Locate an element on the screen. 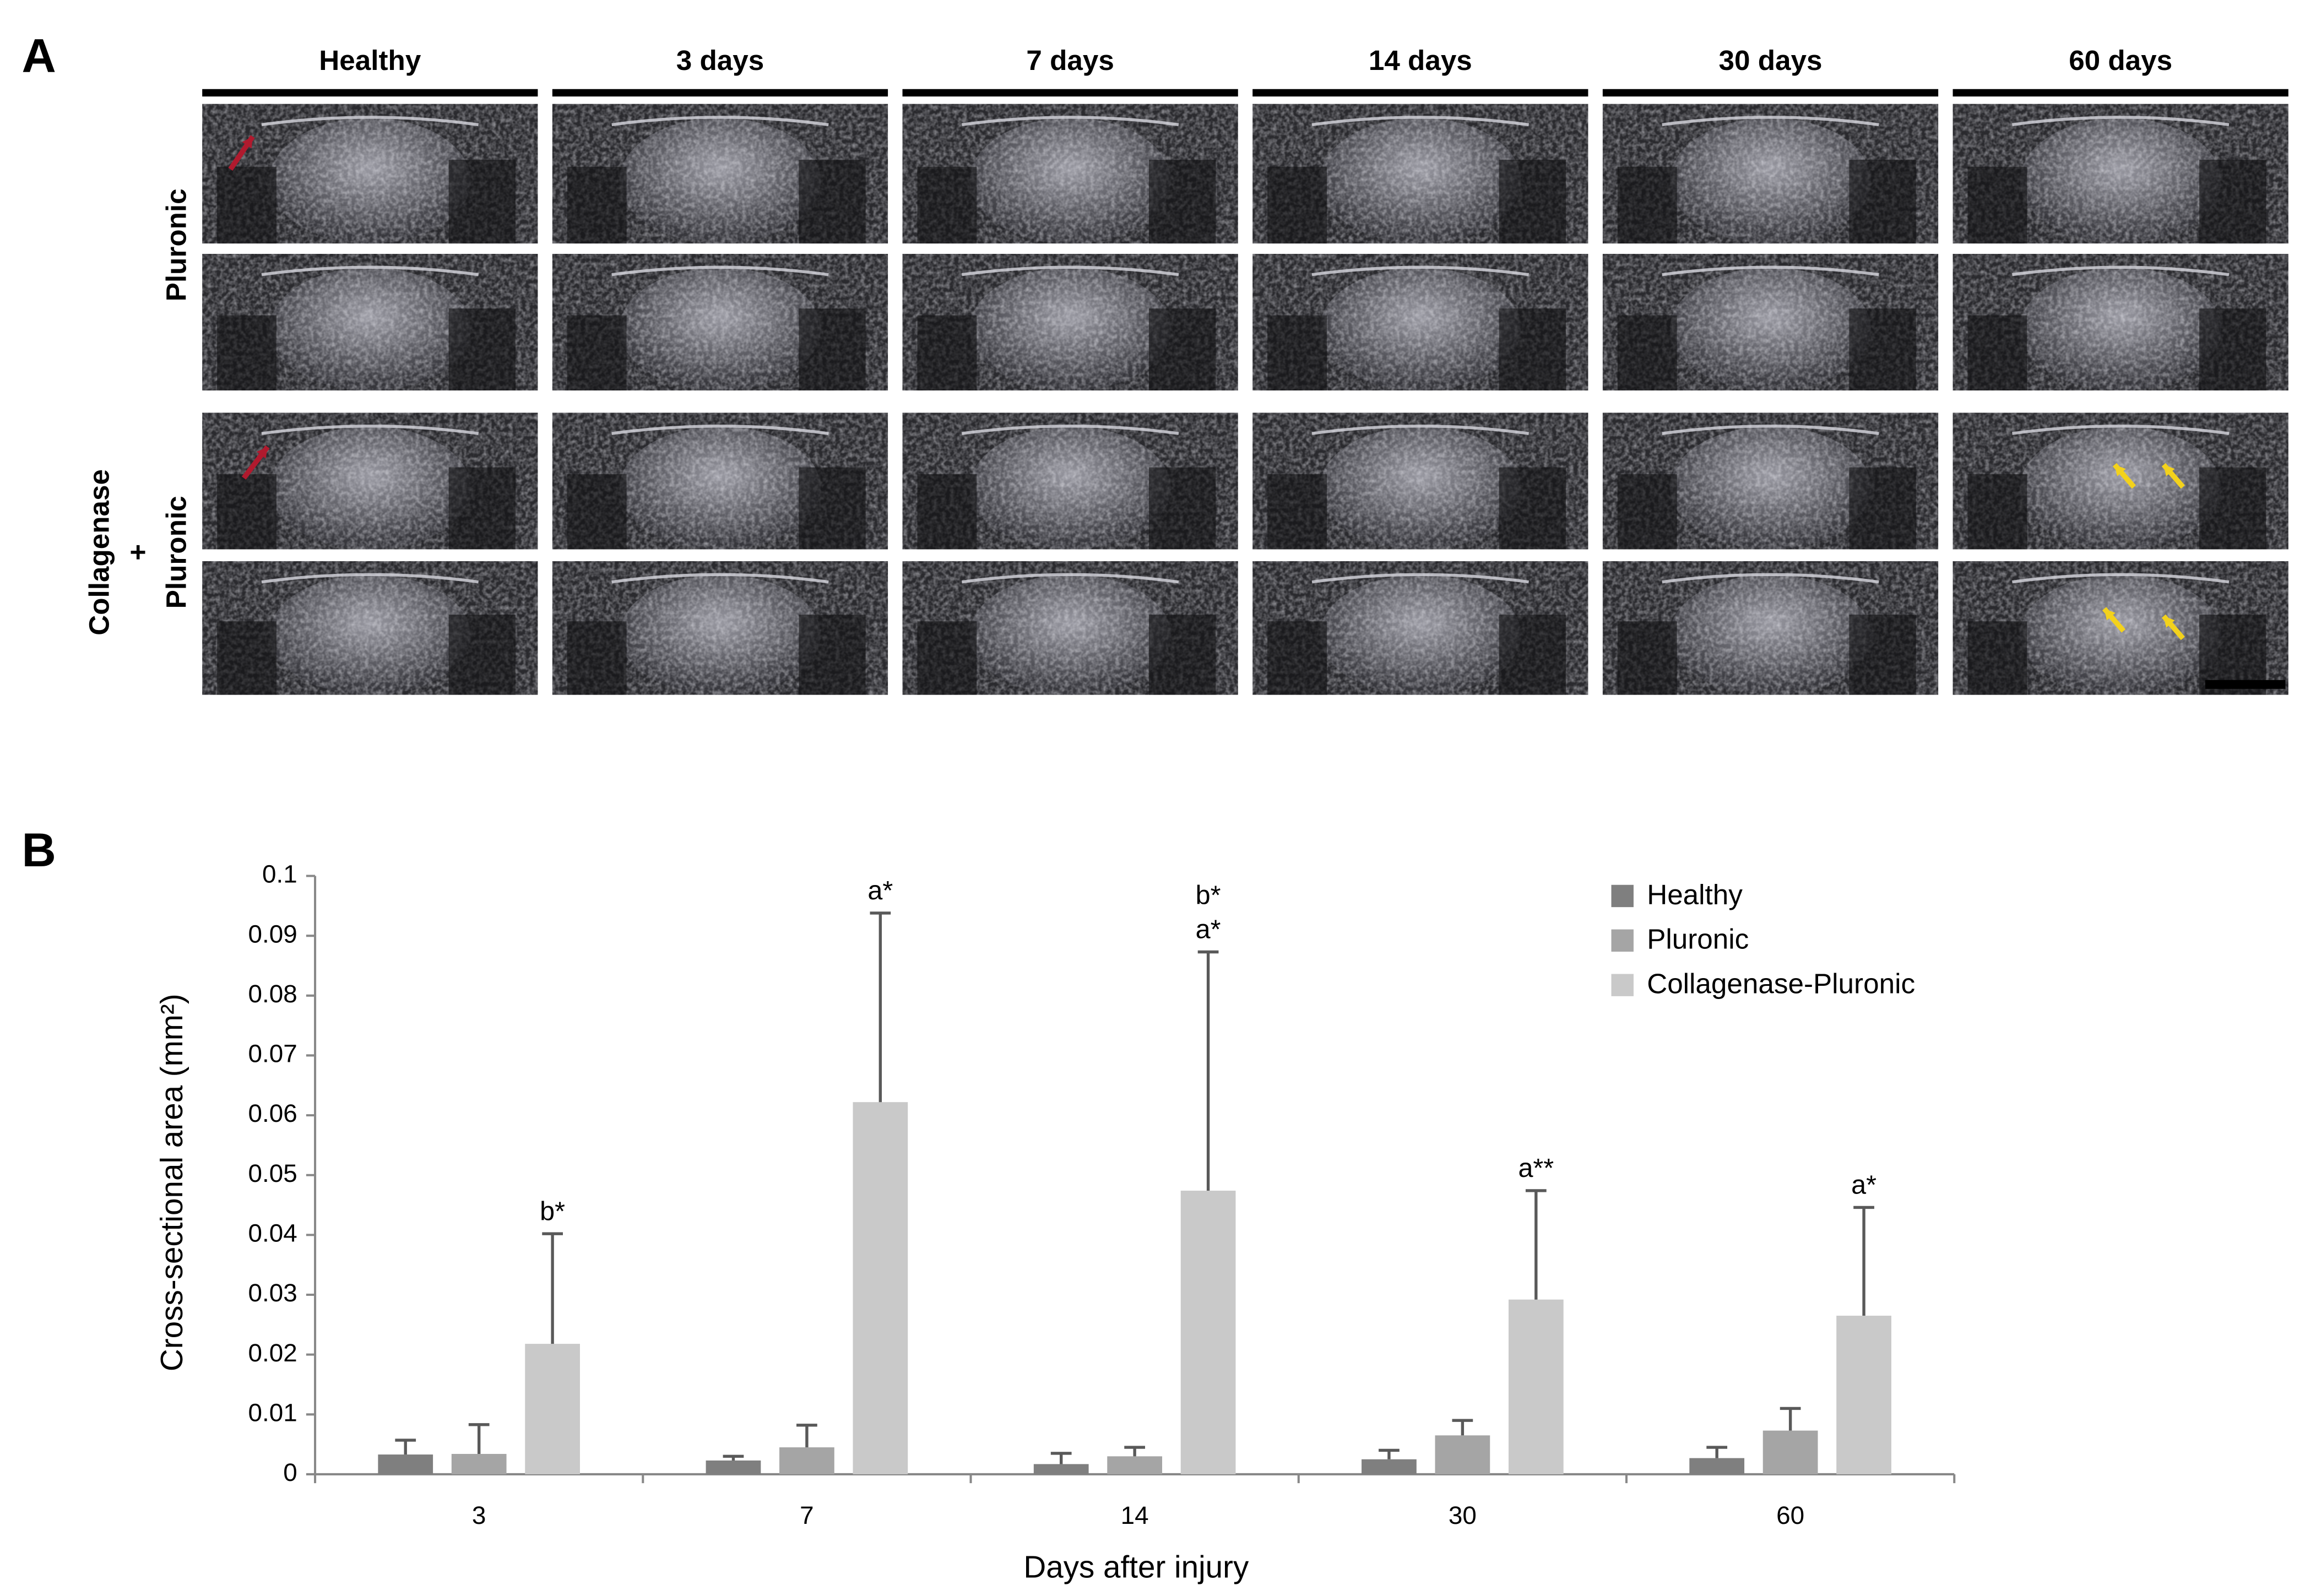 The width and height of the screenshot is (2305, 1596). y-tick-label: 0.09 is located at coordinates (272, 934).